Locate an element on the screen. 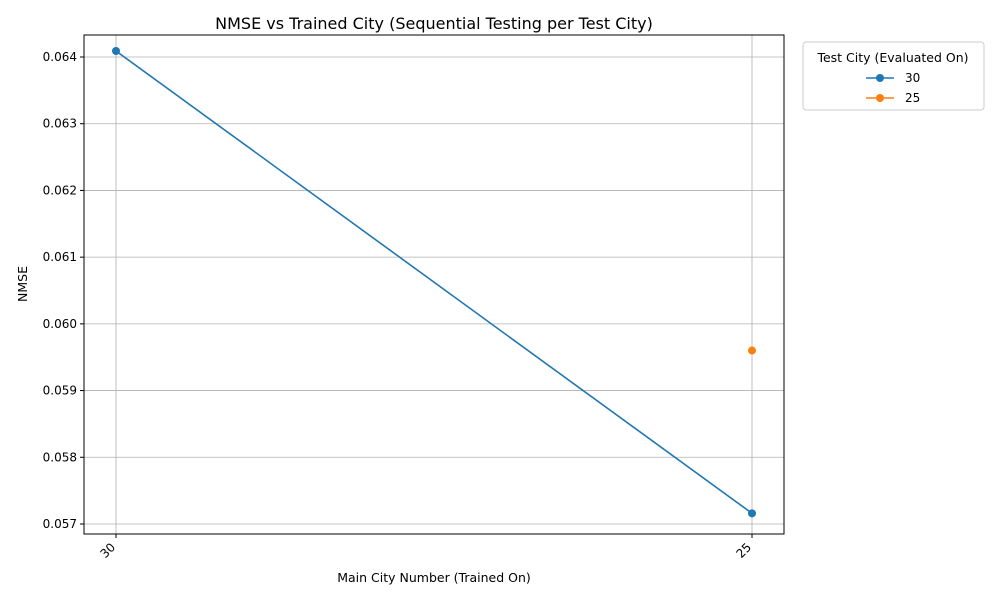  y-tick-label: 0.060 is located at coordinates (60, 324).